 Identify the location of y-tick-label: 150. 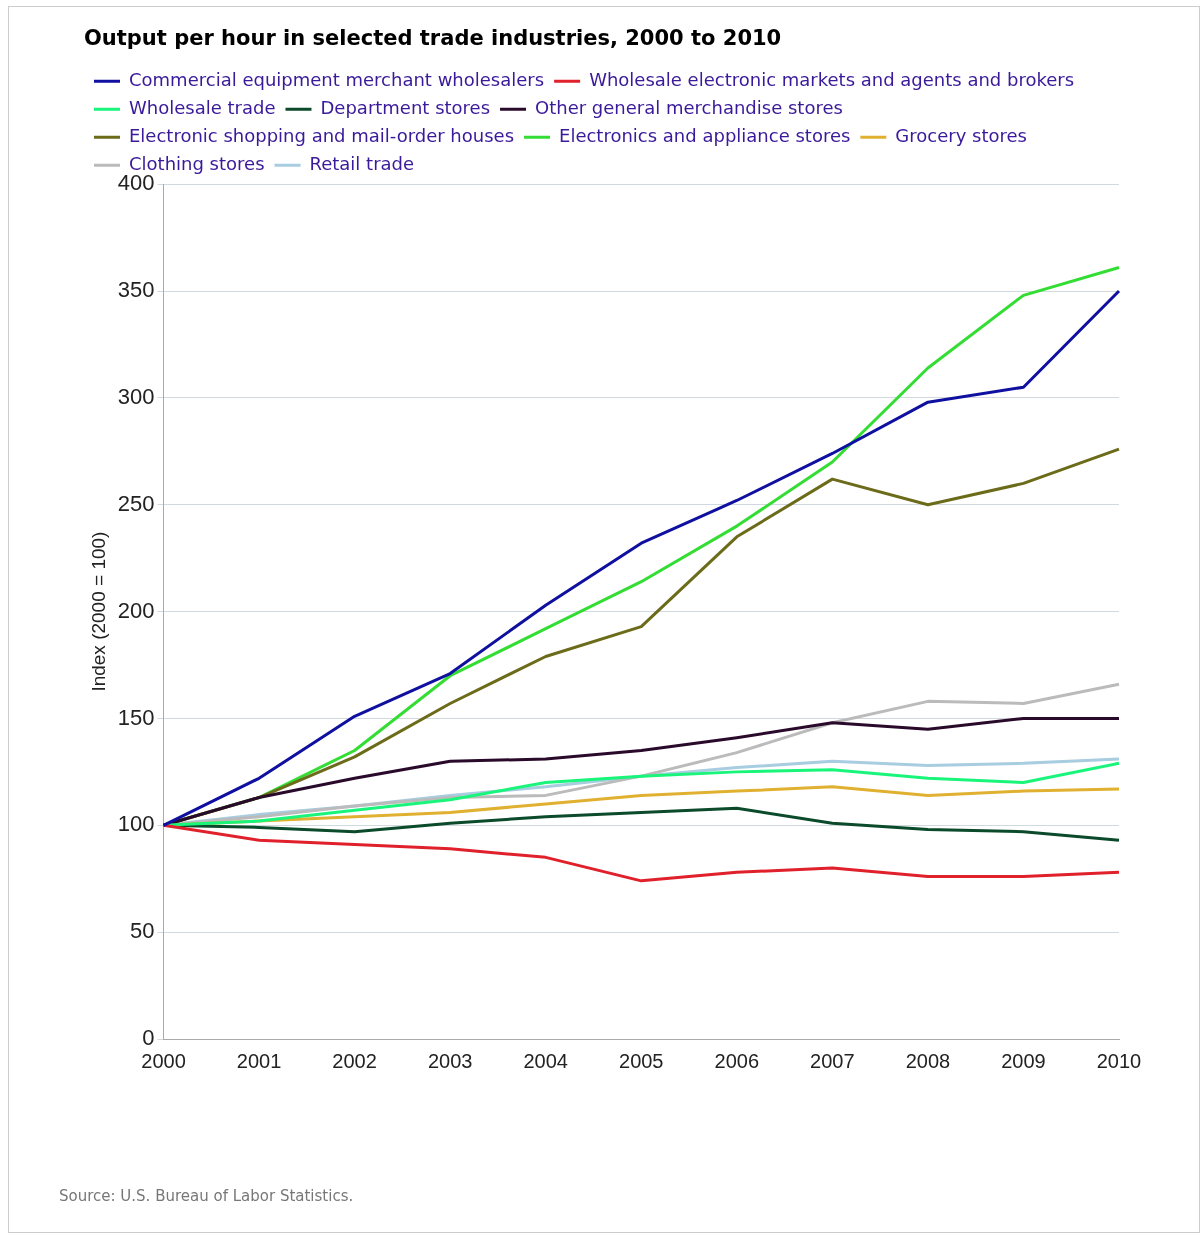
(136, 717).